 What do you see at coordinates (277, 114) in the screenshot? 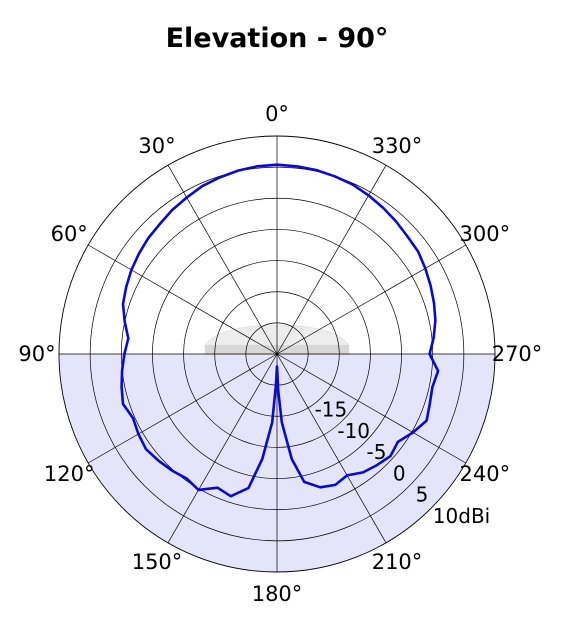
I see `angle-tick-label: 0°` at bounding box center [277, 114].